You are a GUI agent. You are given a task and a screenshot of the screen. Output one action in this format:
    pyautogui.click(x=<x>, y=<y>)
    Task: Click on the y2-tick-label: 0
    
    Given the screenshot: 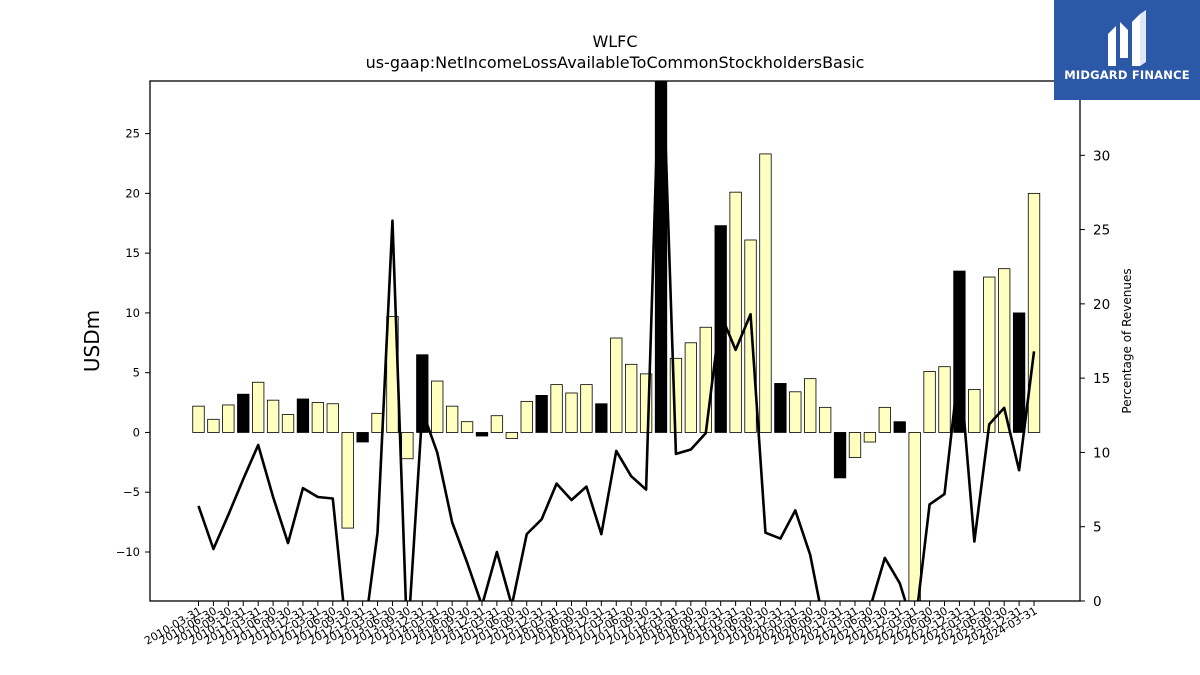 What is the action you would take?
    pyautogui.click(x=1097, y=602)
    